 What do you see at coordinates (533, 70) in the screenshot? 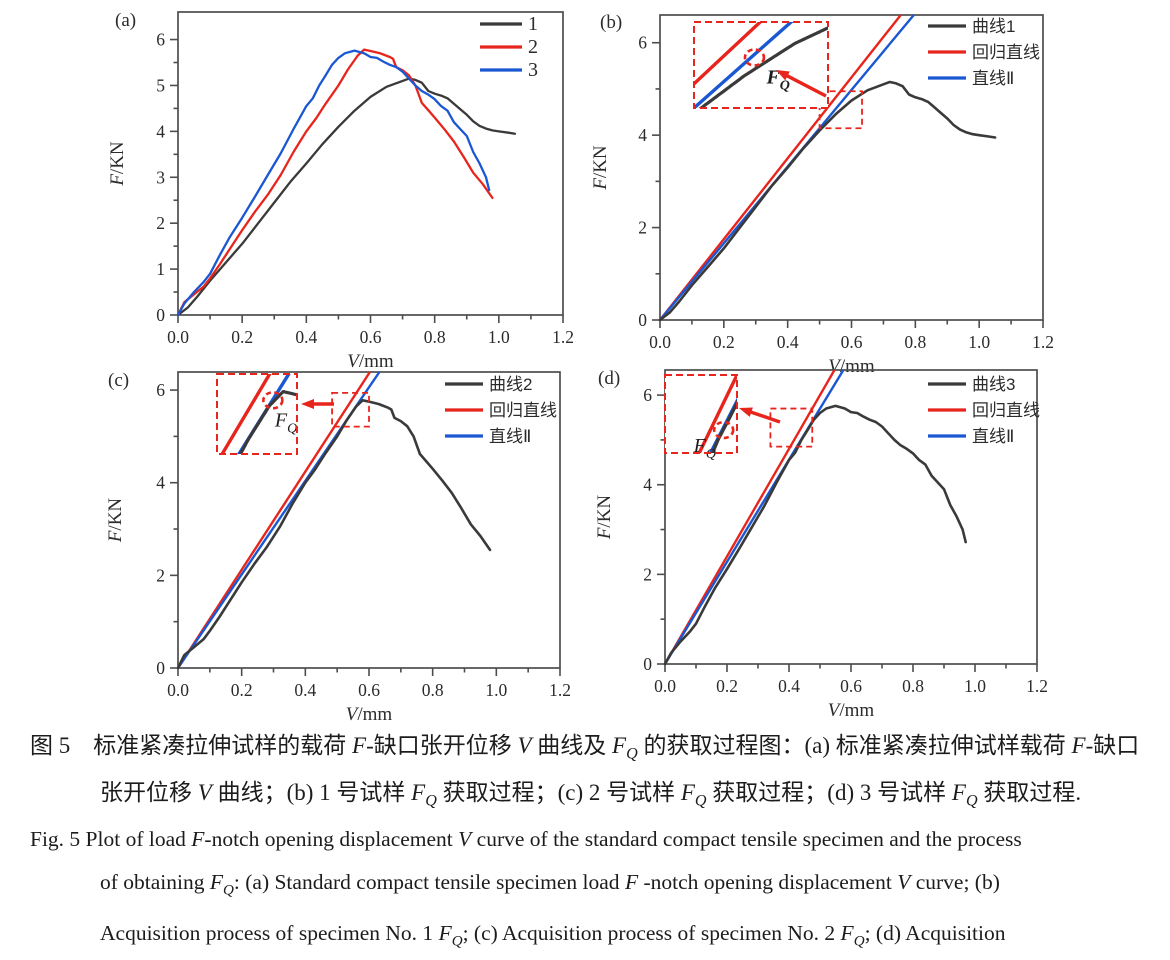
I see `legend-label: 3` at bounding box center [533, 70].